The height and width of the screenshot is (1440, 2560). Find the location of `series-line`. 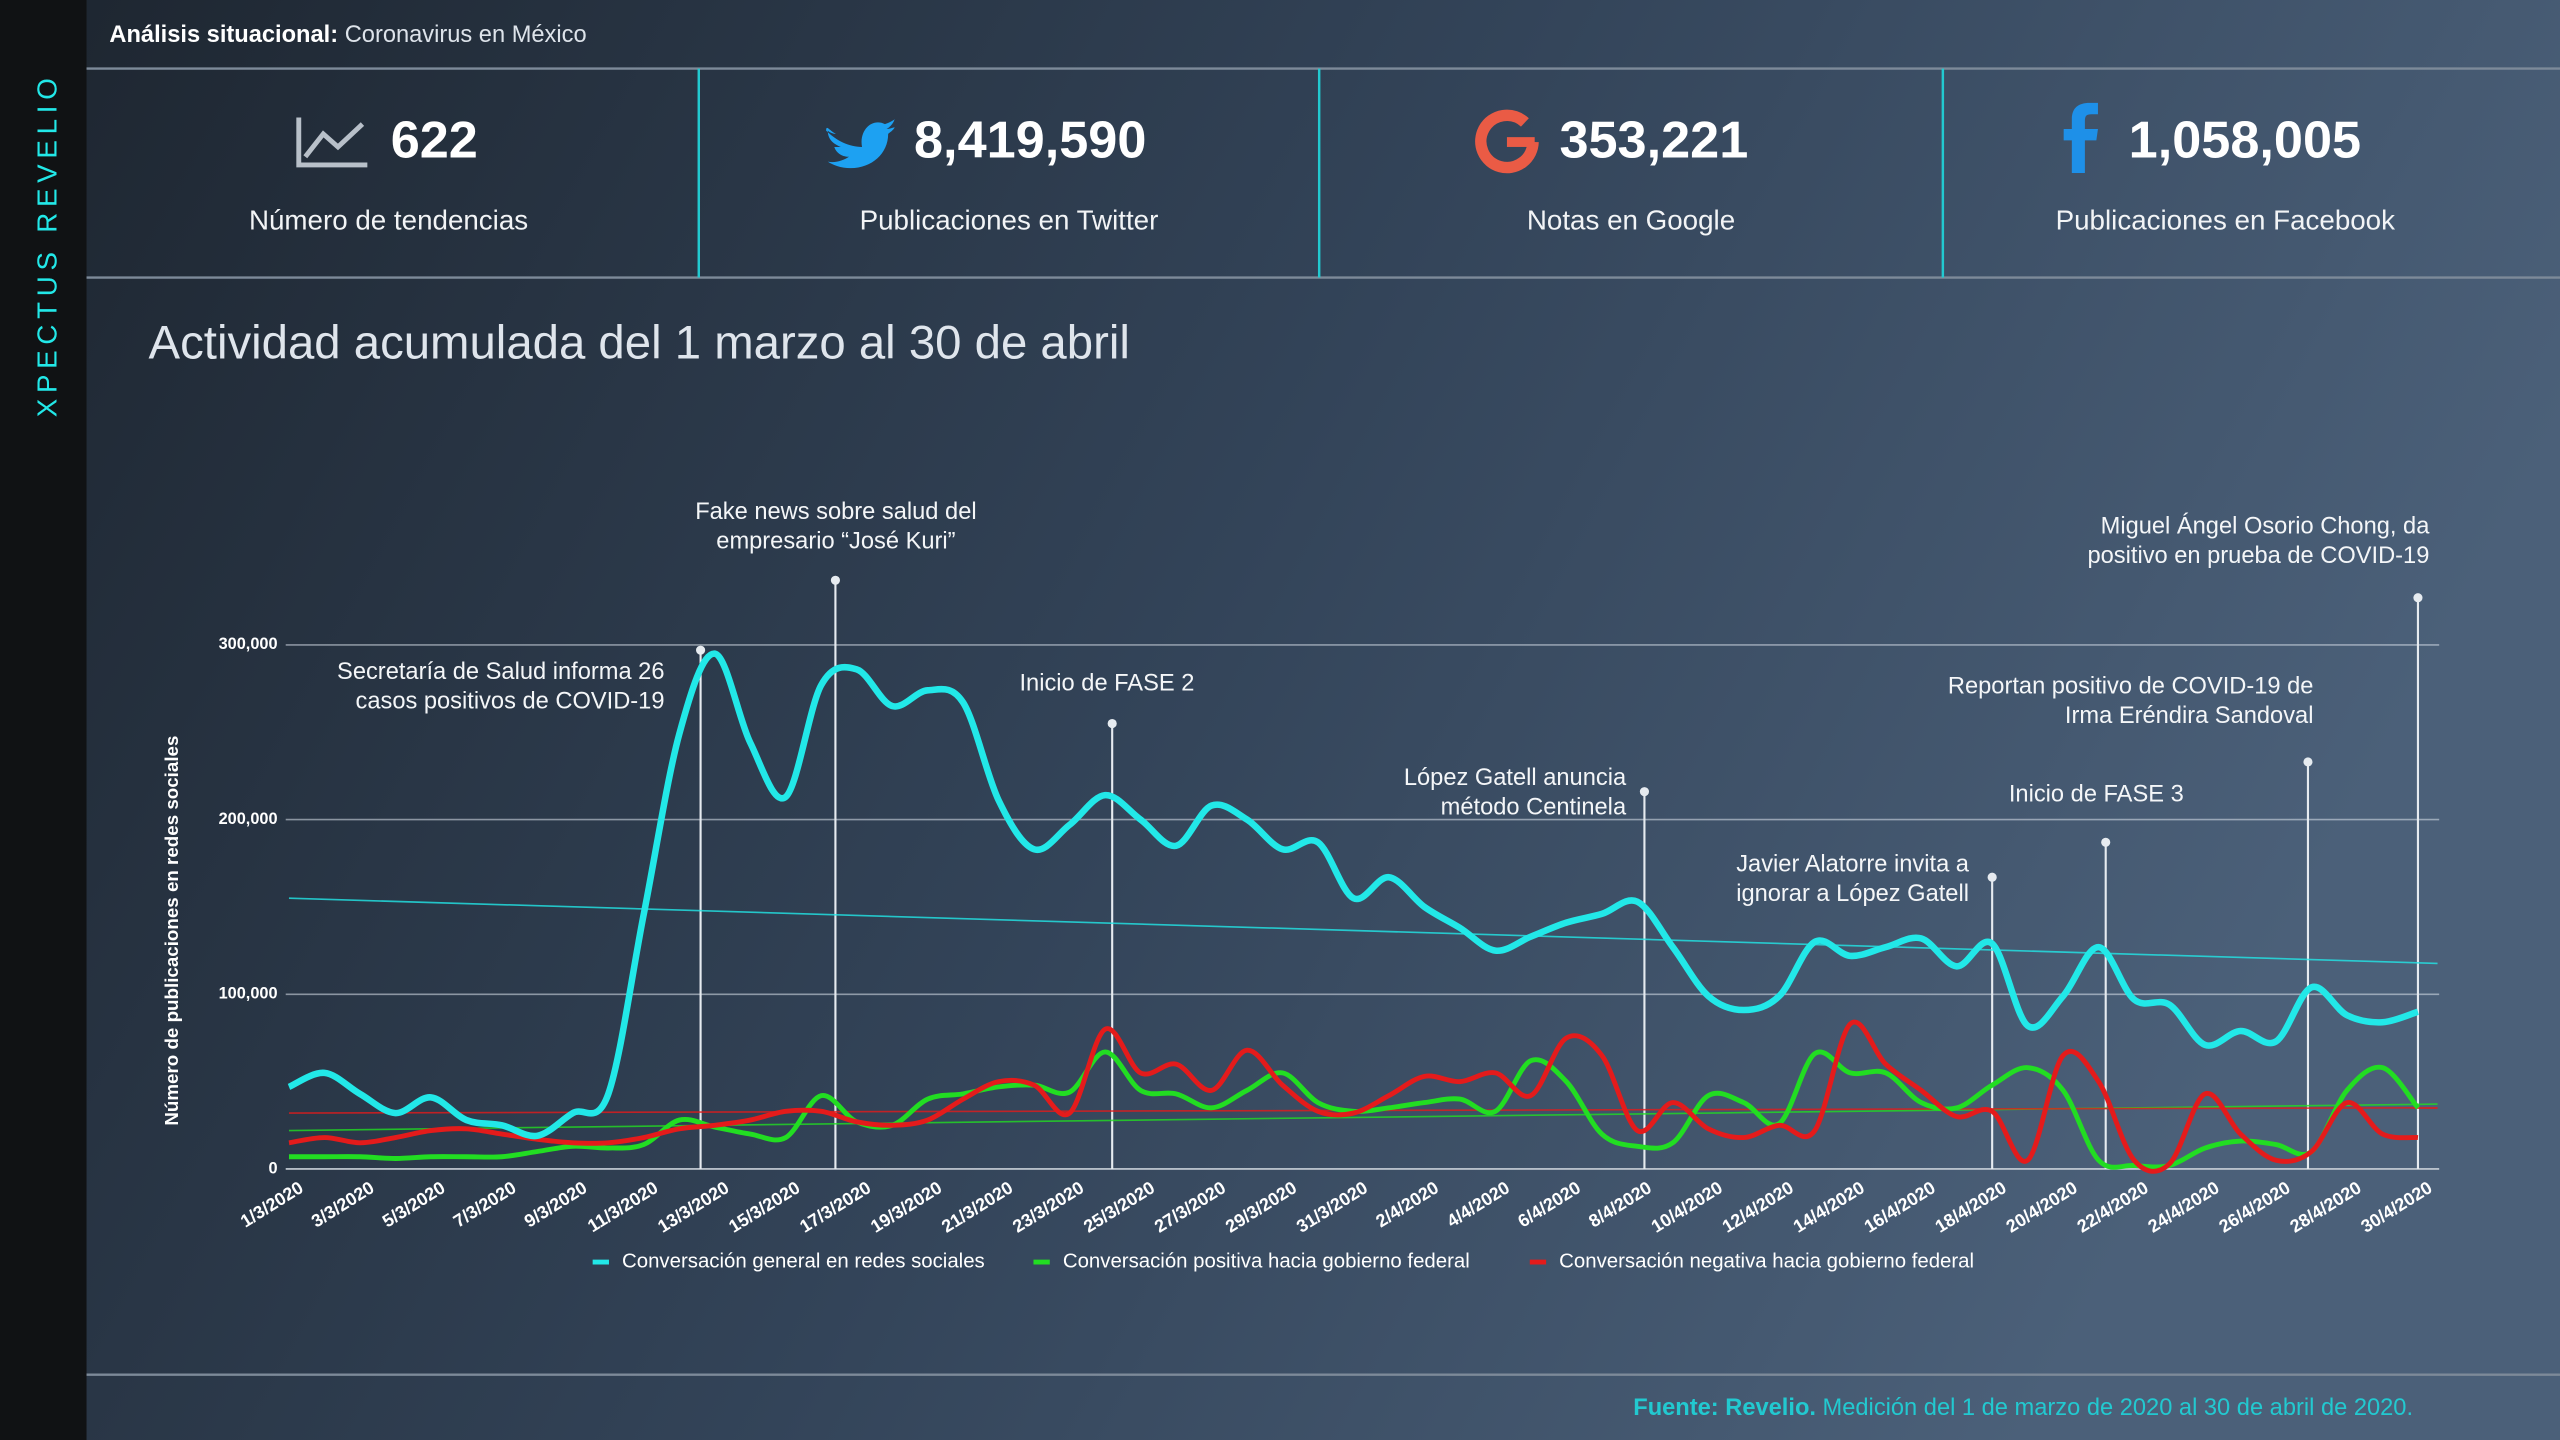

series-line is located at coordinates (1353, 1096).